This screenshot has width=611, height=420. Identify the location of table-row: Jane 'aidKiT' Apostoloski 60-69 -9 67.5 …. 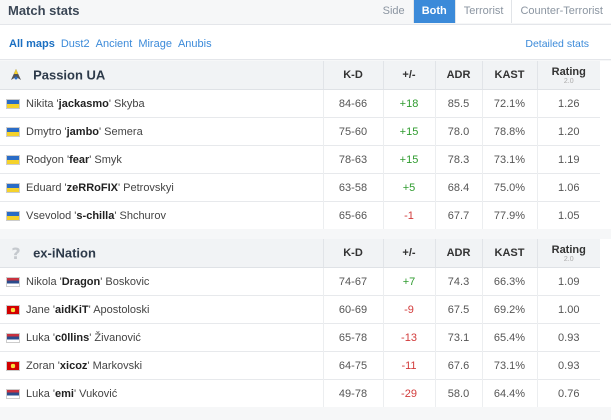
(300, 309).